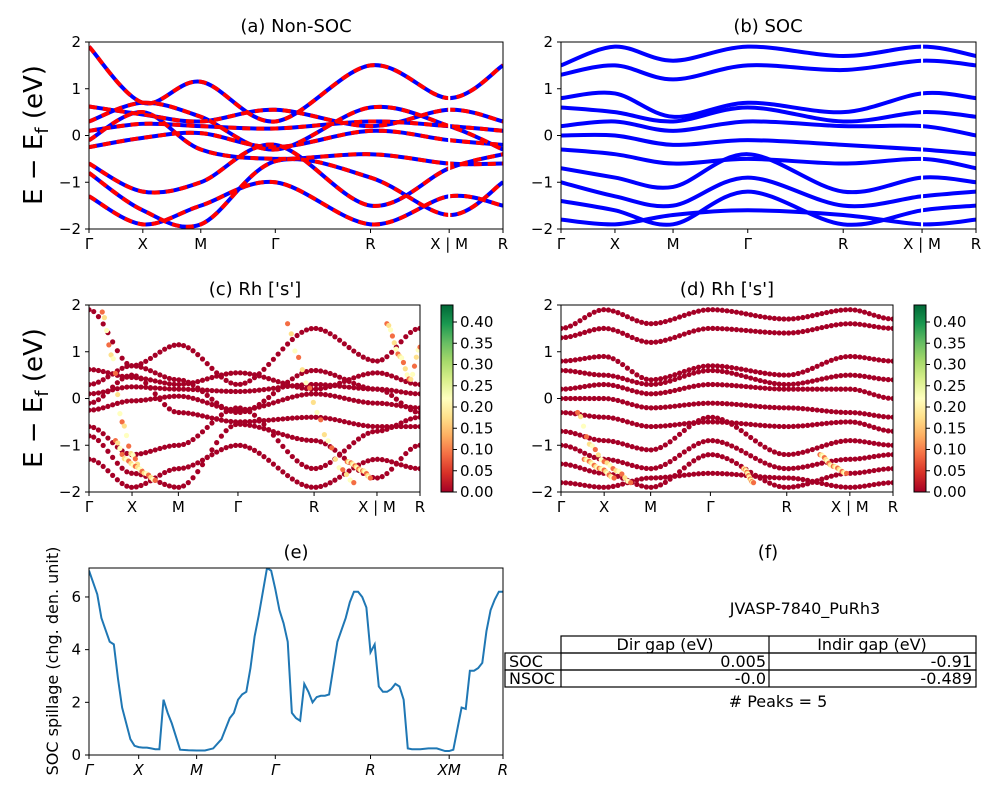 The width and height of the screenshot is (1000, 800). What do you see at coordinates (476, 428) in the screenshot?
I see `colorbar-tick-label: 0.15` at bounding box center [476, 428].